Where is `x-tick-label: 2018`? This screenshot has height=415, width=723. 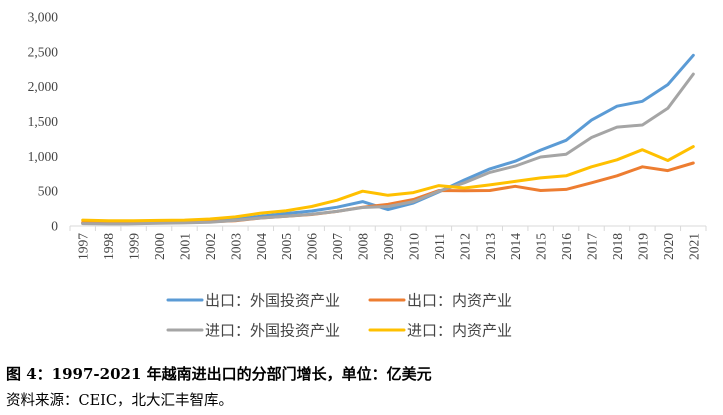
x-tick-label: 2018 is located at coordinates (617, 246).